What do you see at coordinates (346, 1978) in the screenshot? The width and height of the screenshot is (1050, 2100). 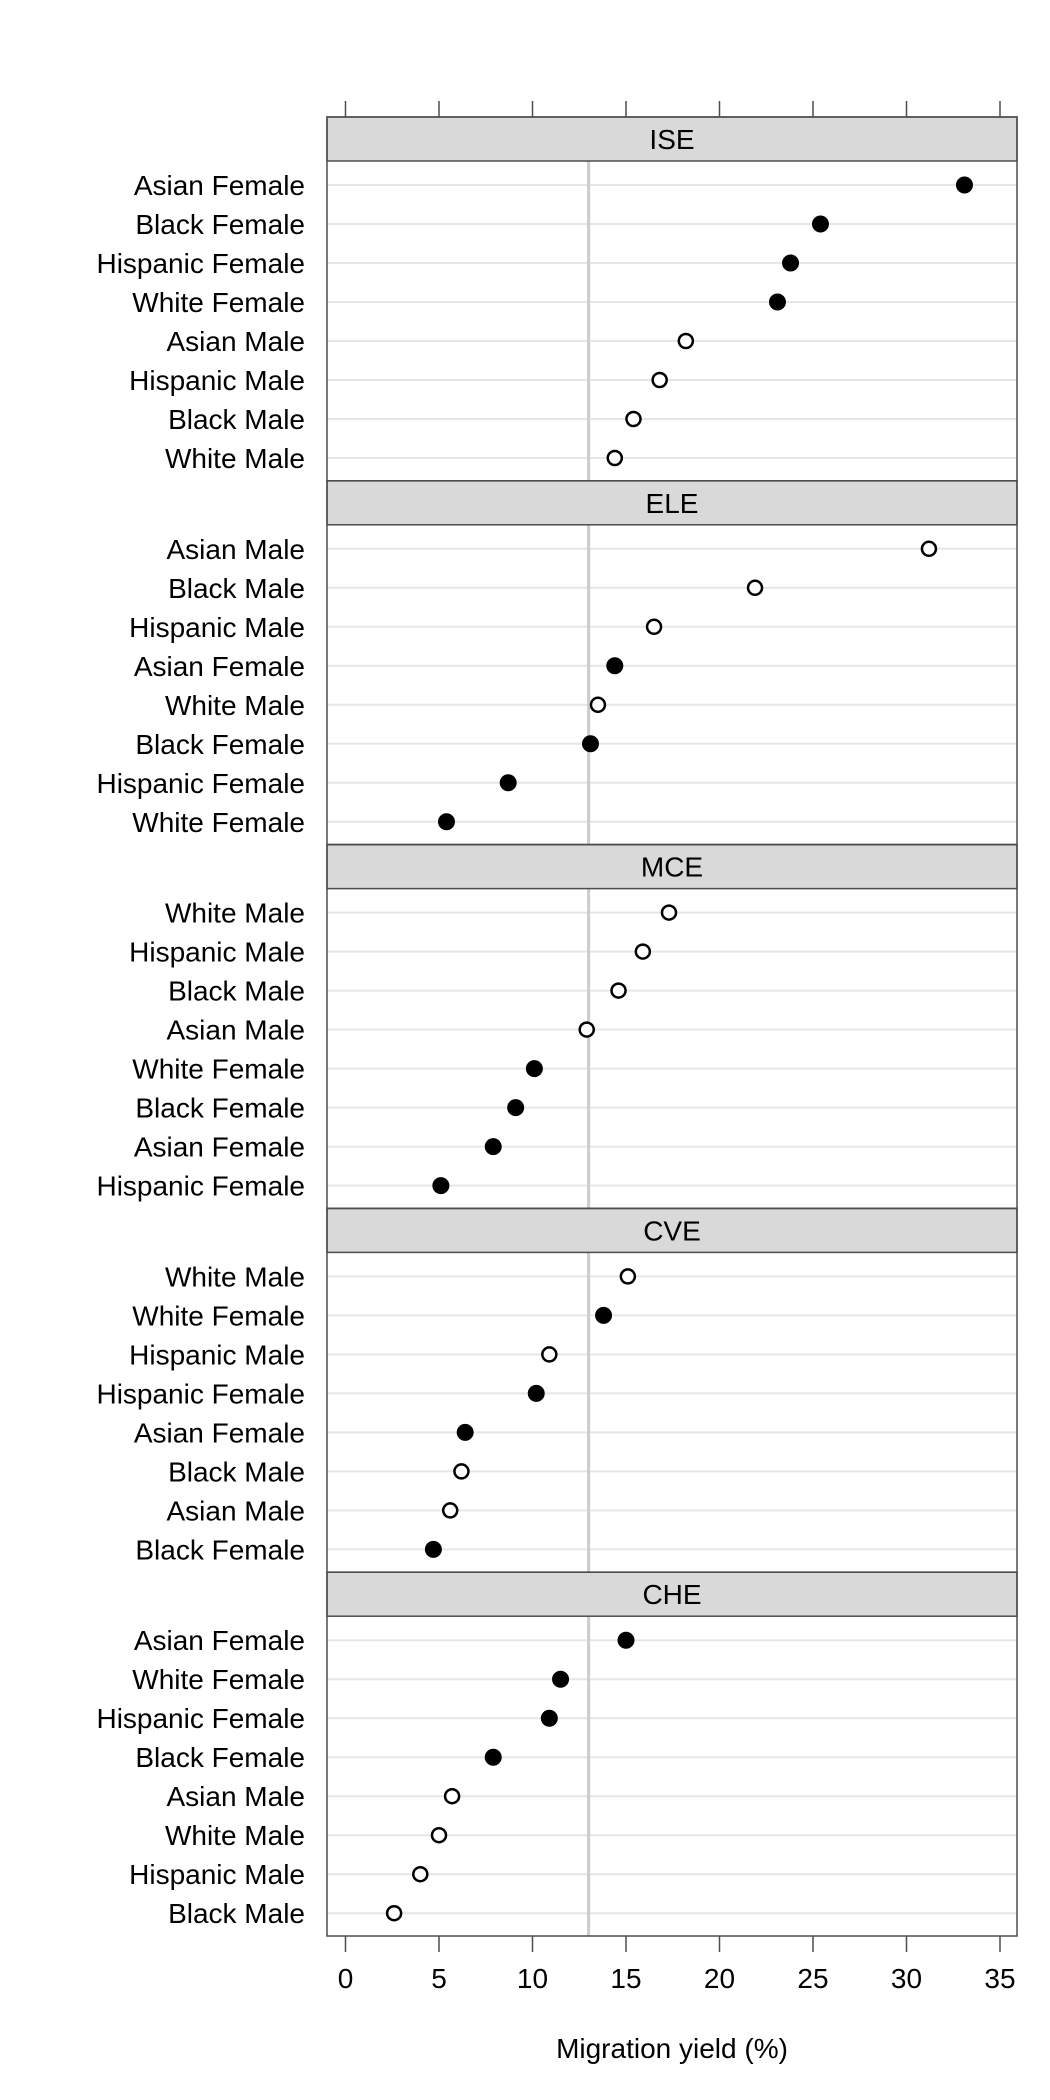 I see `x-tick-label: 0` at bounding box center [346, 1978].